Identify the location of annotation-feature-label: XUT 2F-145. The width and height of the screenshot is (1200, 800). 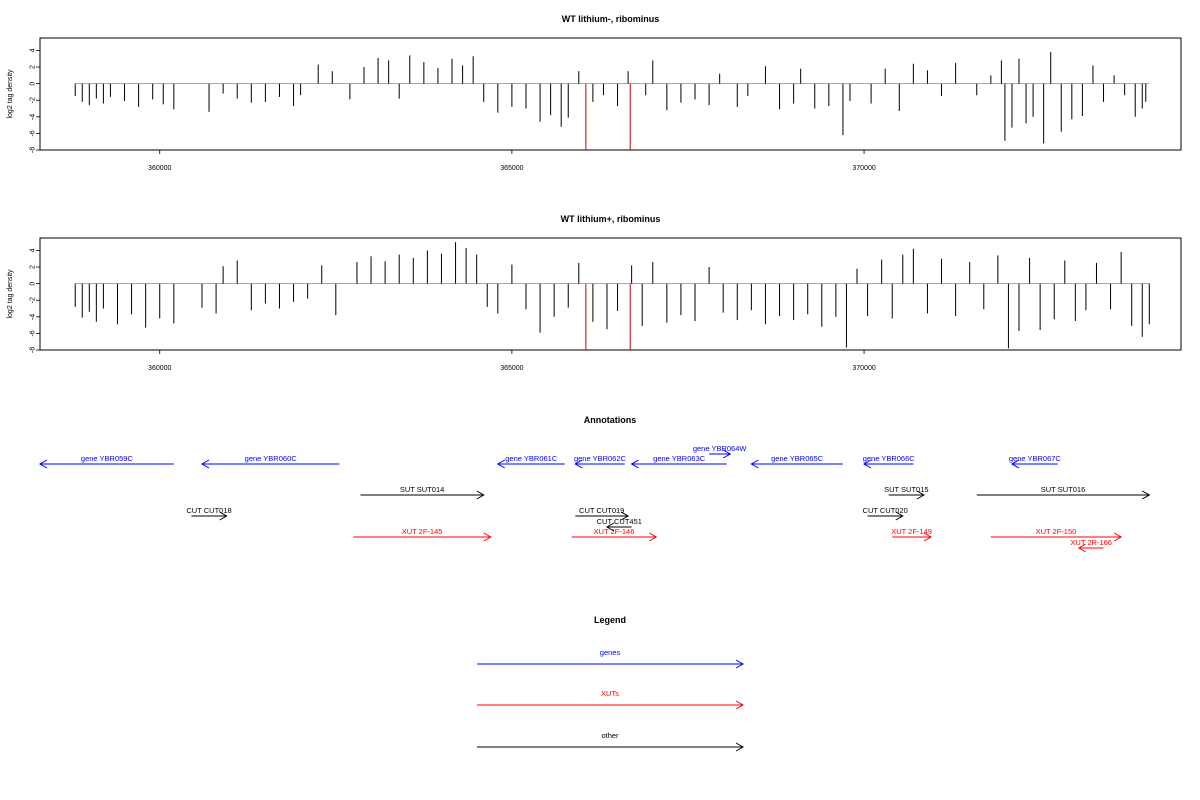
(422, 531).